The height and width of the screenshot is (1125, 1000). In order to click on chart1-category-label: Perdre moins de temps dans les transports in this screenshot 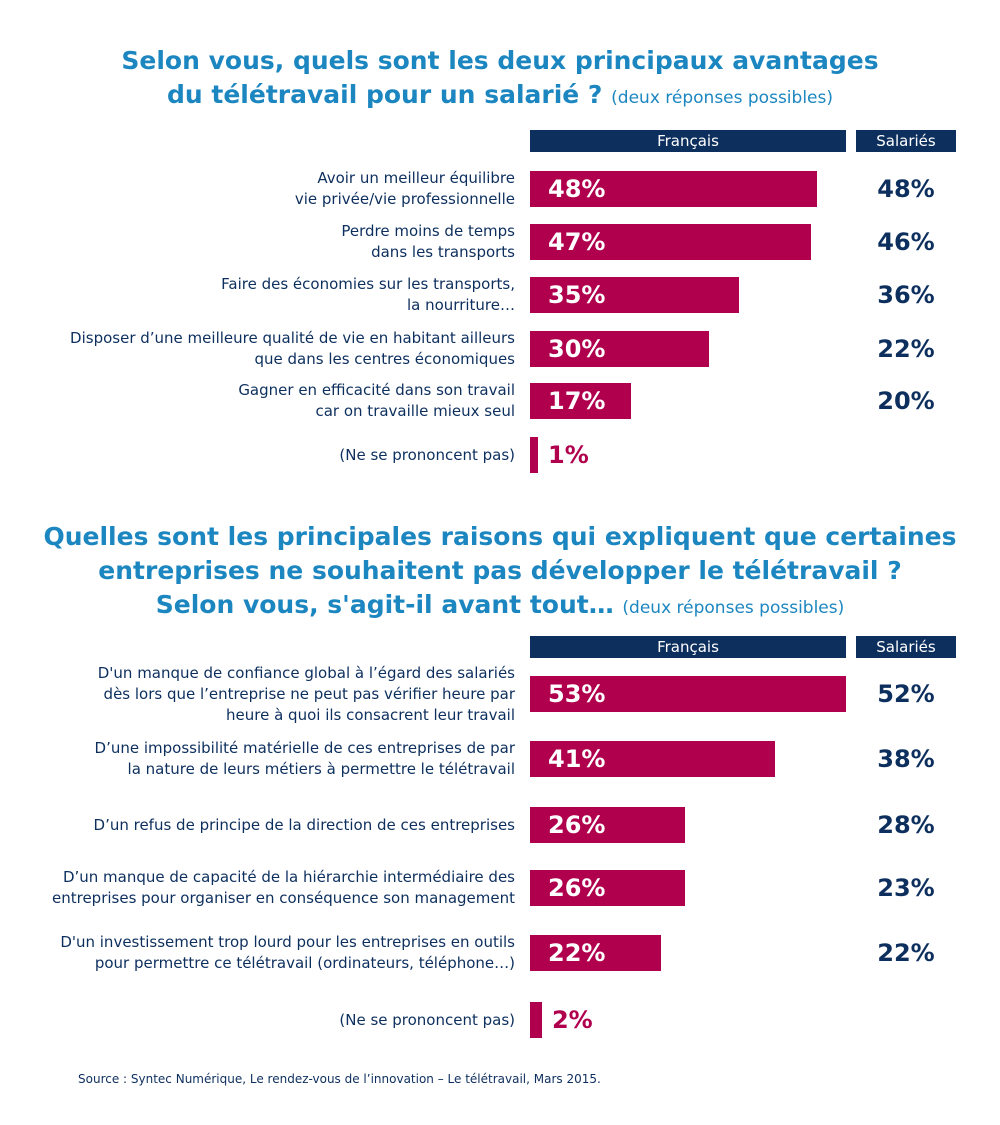, I will do `click(275, 242)`.